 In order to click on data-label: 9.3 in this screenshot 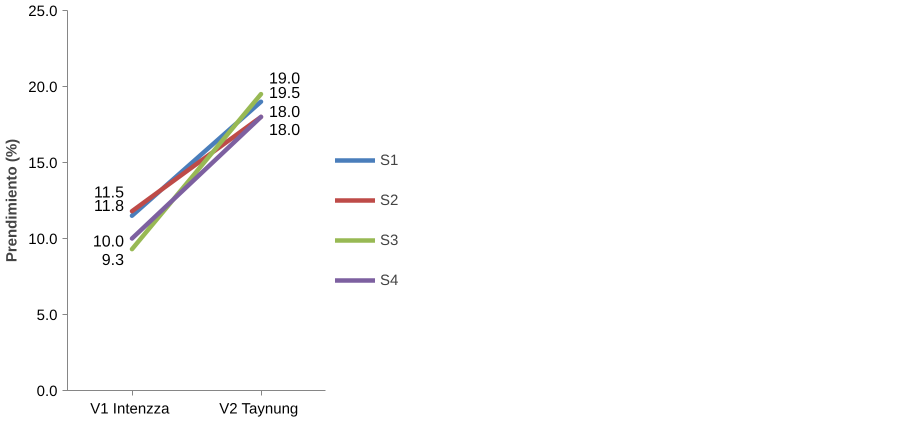, I will do `click(113, 261)`.